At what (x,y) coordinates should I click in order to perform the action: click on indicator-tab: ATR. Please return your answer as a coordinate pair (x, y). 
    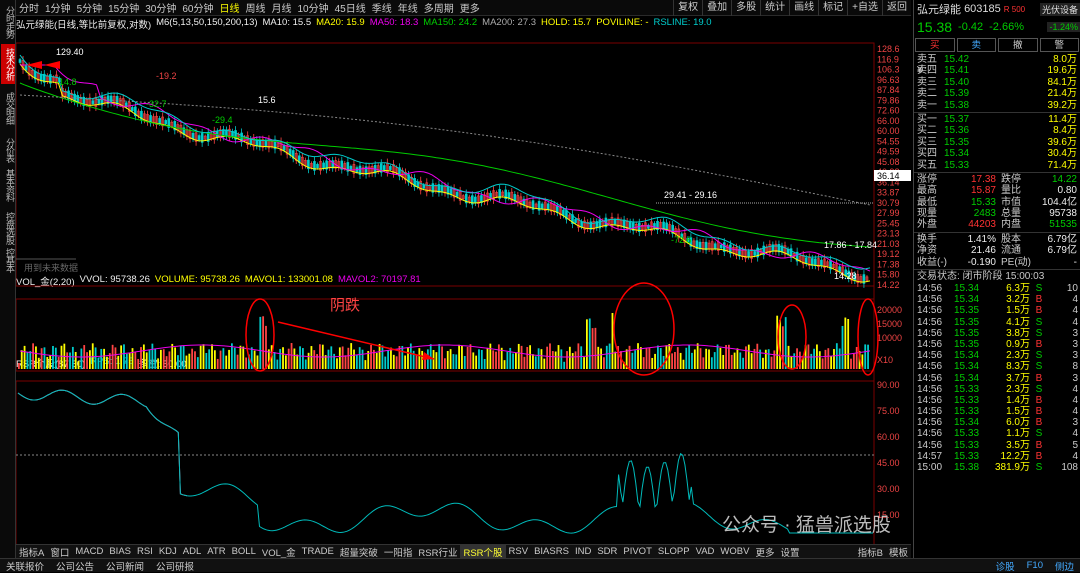
    Looking at the image, I should click on (216, 551).